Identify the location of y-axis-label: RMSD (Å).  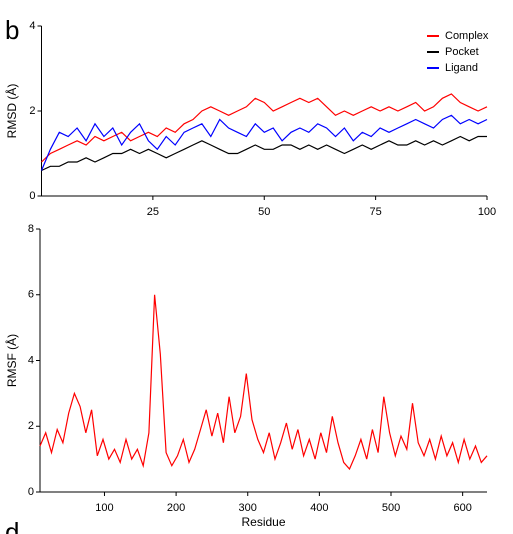
(11, 111).